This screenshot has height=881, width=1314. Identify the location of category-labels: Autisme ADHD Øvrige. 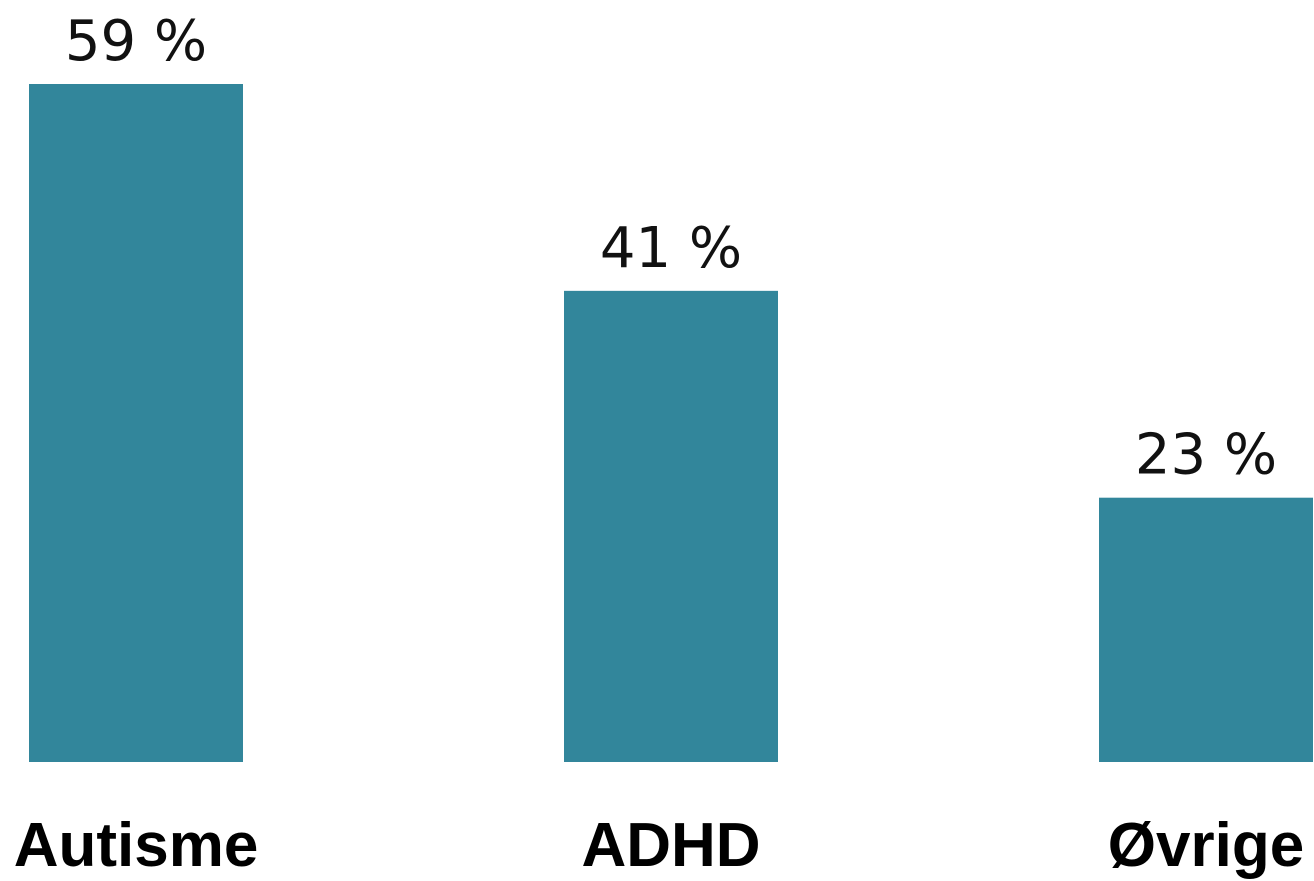
(659, 845).